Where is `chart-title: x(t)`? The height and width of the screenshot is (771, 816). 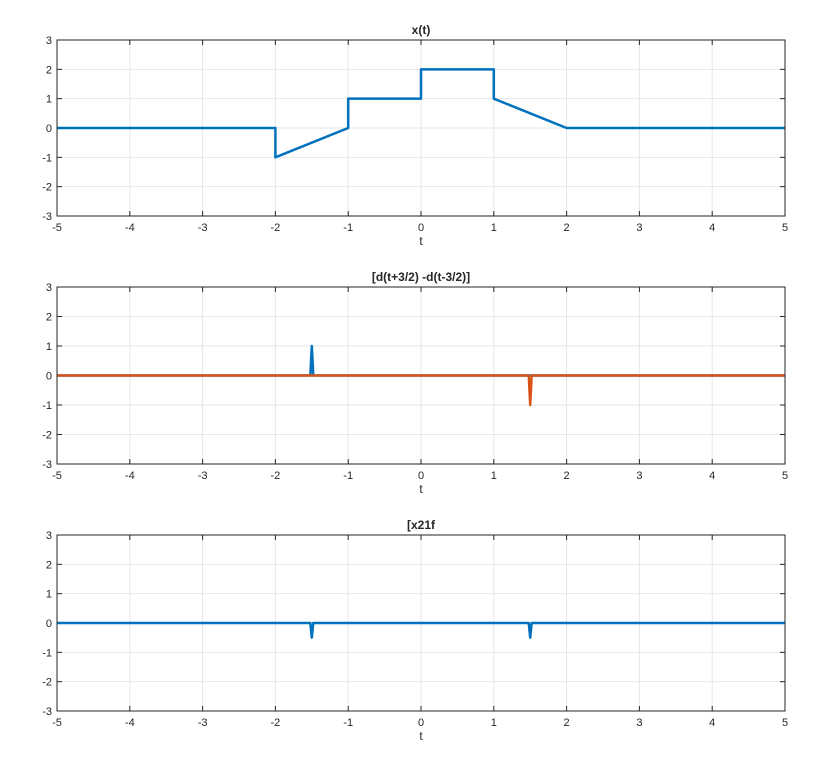
chart-title: x(t) is located at coordinates (421, 30).